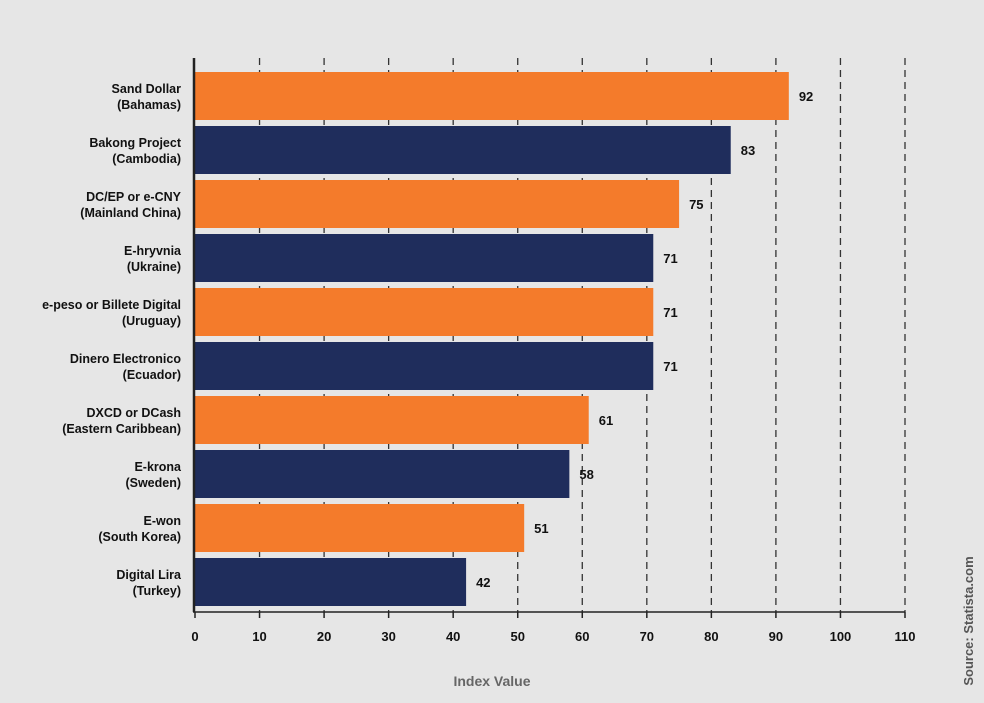 This screenshot has width=984, height=703. I want to click on category-label: E-won (South Korea), so click(139, 529).